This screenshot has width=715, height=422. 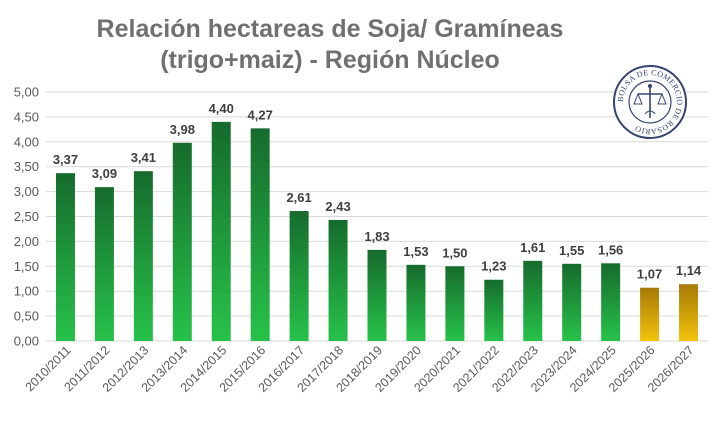 I want to click on y-tick-label: 1,00, so click(x=26, y=291).